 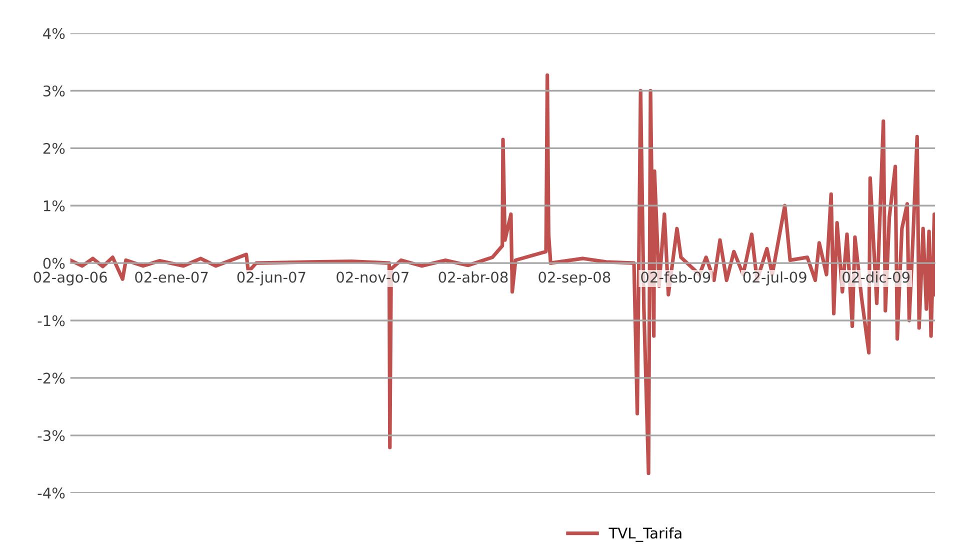 I want to click on y-tick-label: -4%, so click(x=51, y=493).